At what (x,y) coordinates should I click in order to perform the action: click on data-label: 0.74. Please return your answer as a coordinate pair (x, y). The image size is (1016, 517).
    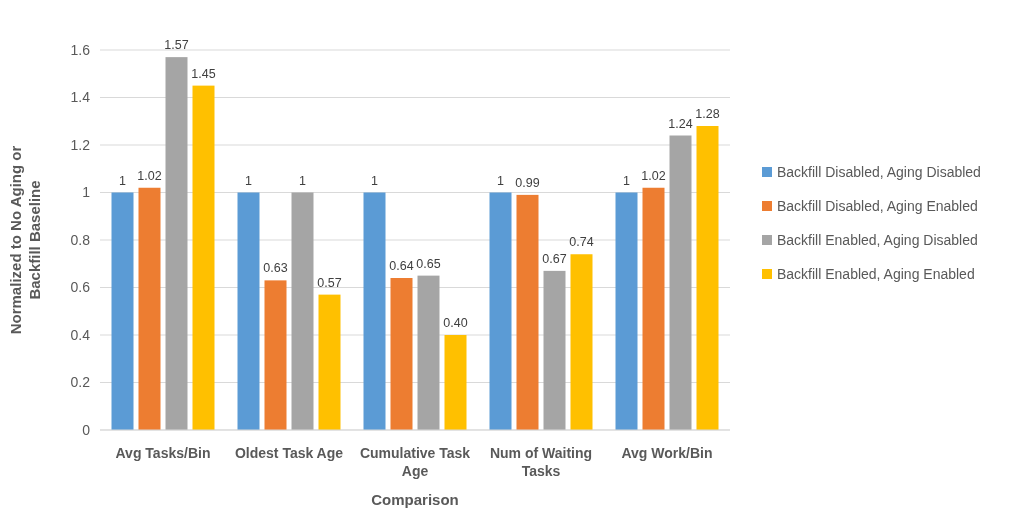
    Looking at the image, I should click on (581, 242).